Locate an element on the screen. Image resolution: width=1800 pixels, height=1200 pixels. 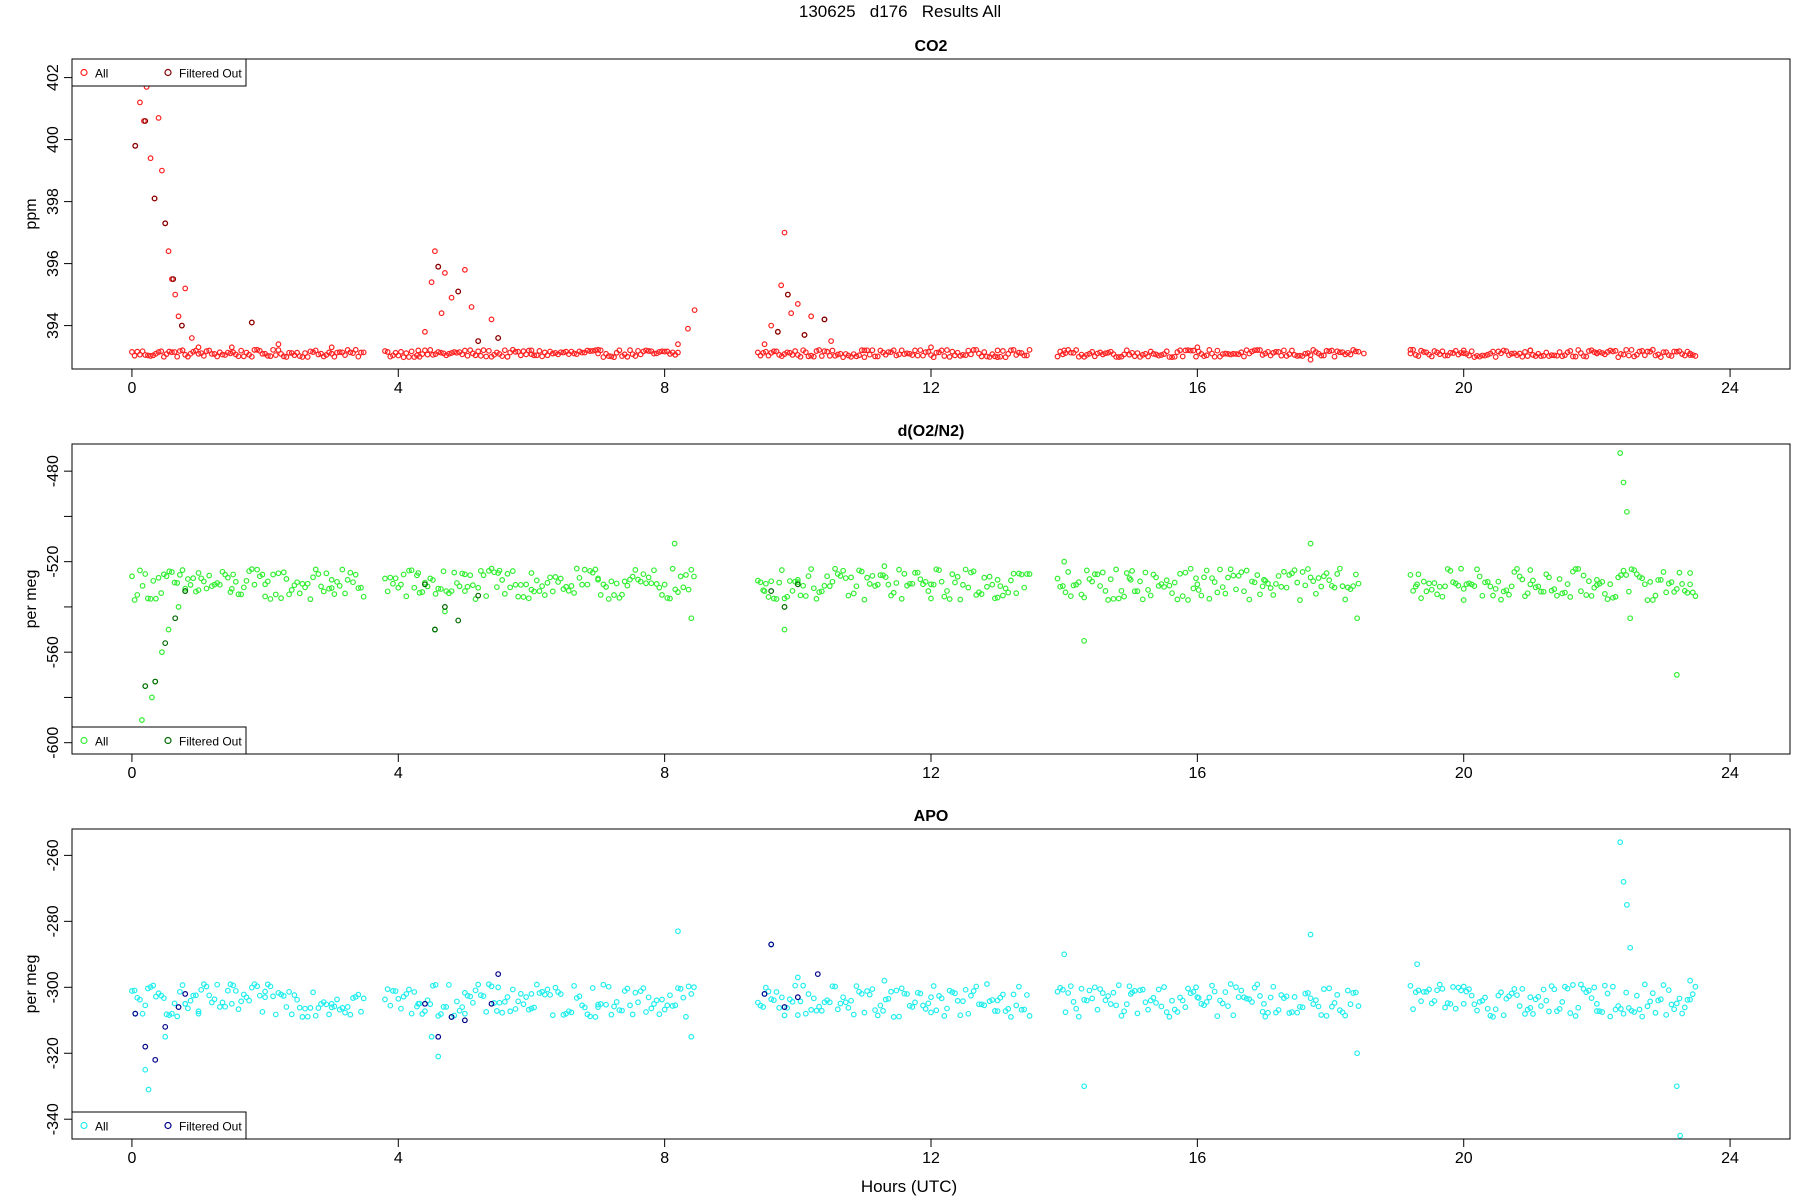
legend-label: Filtered Out is located at coordinates (210, 742).